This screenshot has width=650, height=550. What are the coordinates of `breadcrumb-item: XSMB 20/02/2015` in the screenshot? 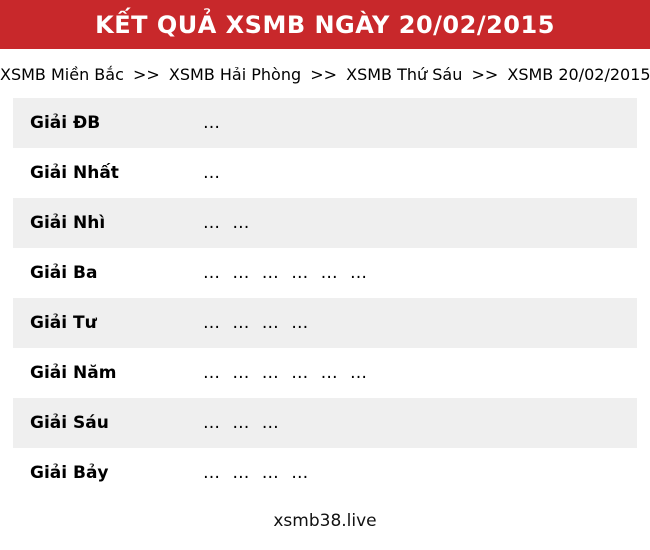 It's located at (578, 74).